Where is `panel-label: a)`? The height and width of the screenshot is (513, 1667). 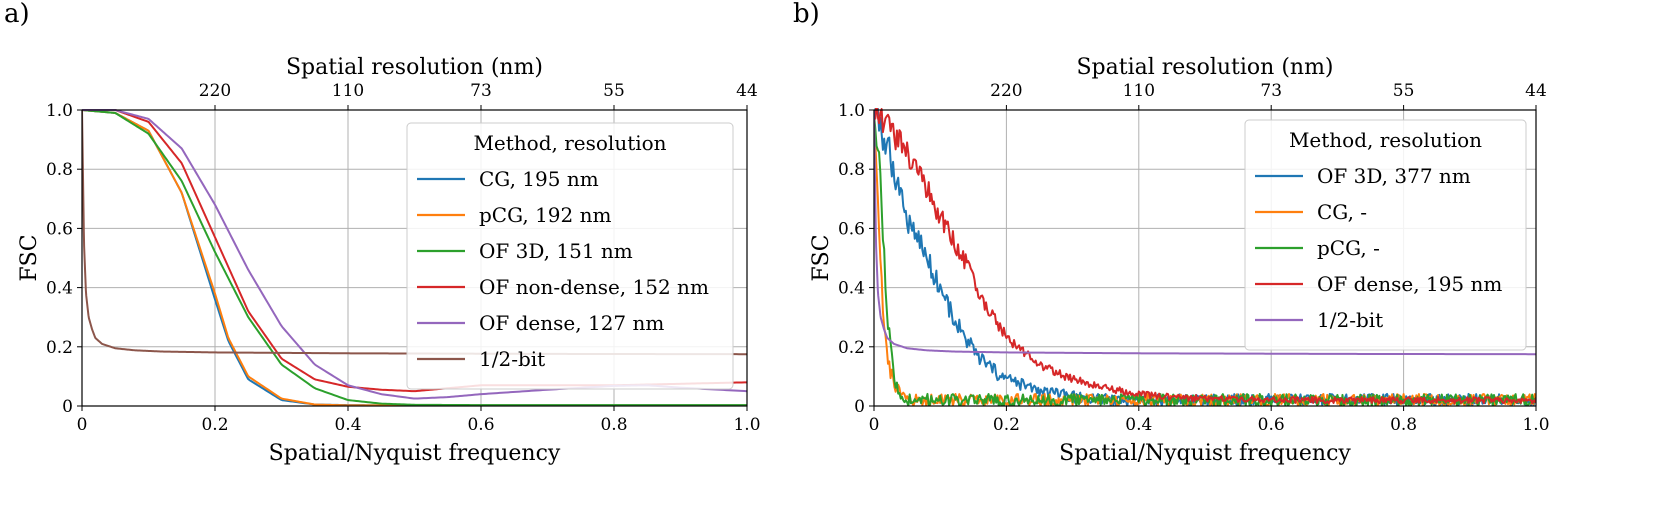
panel-label: a) is located at coordinates (17, 14).